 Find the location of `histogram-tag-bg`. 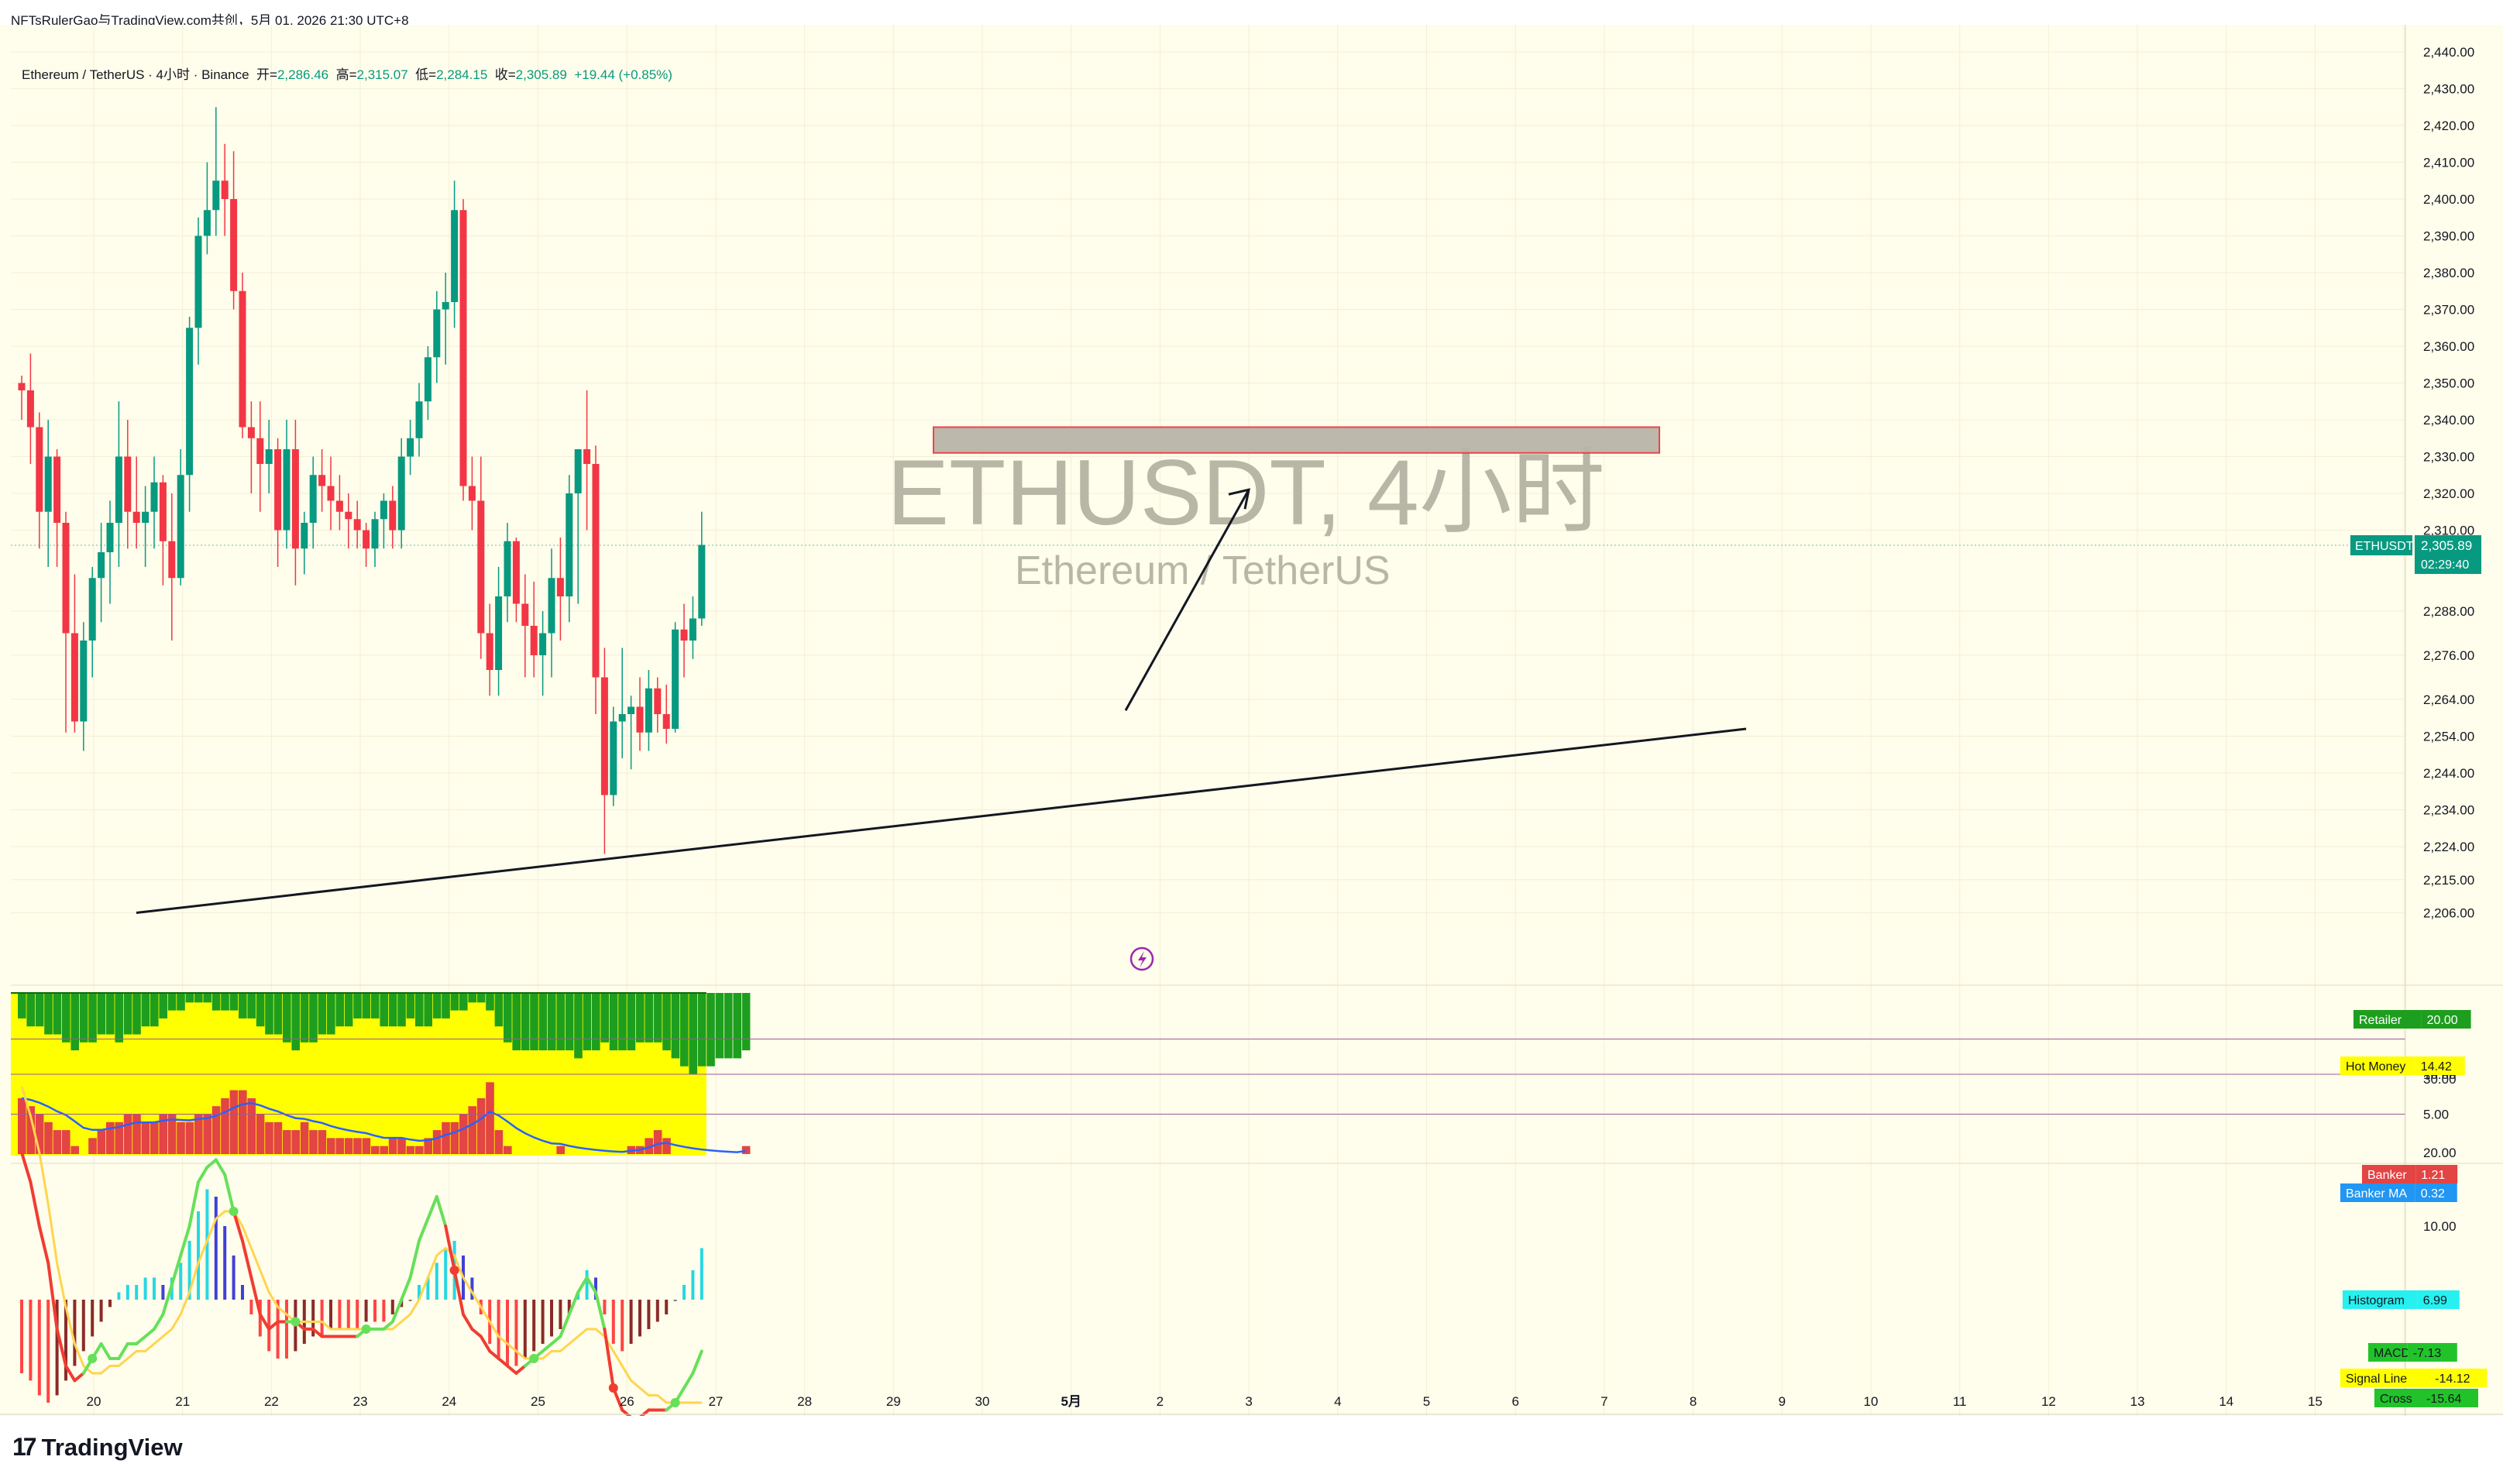

histogram-tag-bg is located at coordinates (2380, 1299).